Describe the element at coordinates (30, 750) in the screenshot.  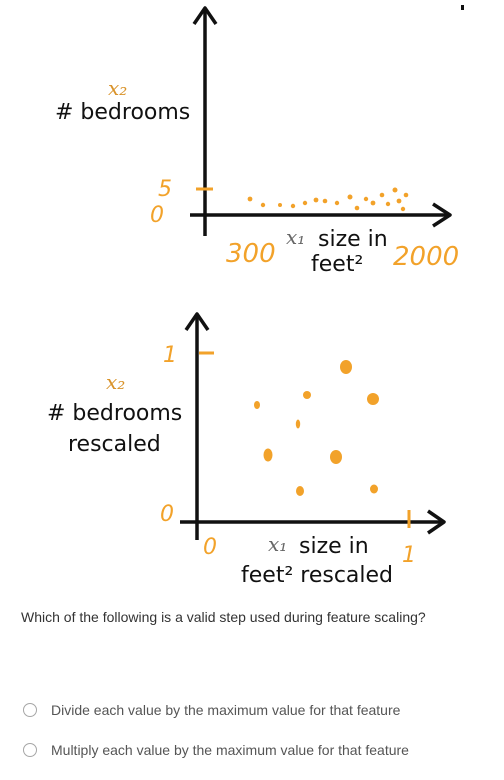
I see `radio-button-multiply` at that location.